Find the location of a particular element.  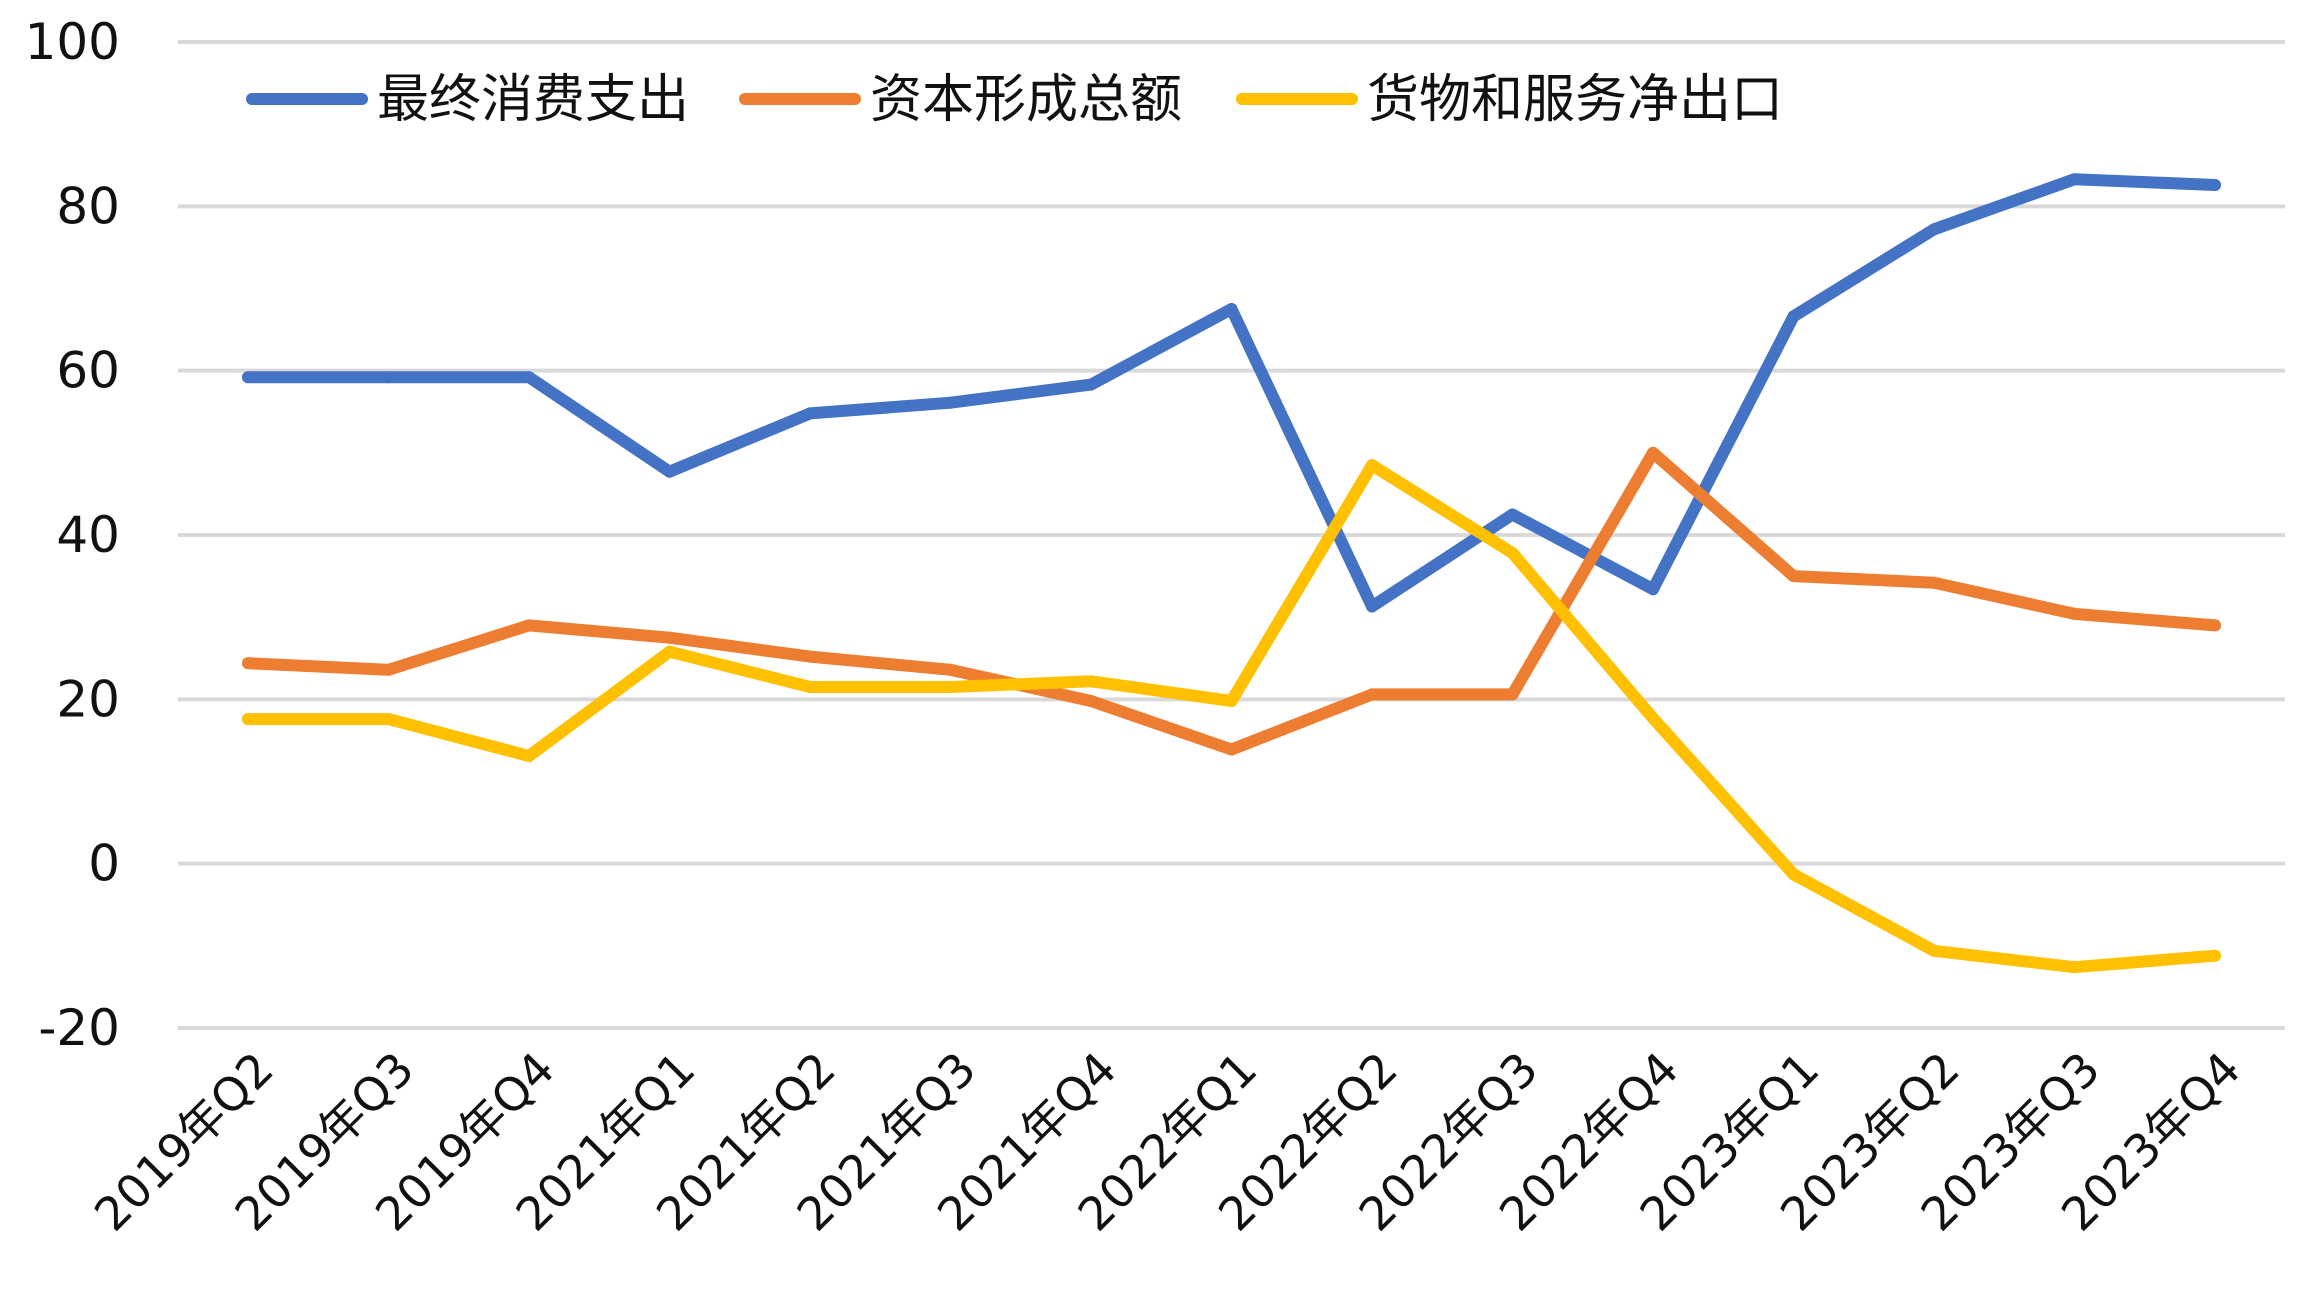

y-tick-label: 40 is located at coordinates (88, 535).